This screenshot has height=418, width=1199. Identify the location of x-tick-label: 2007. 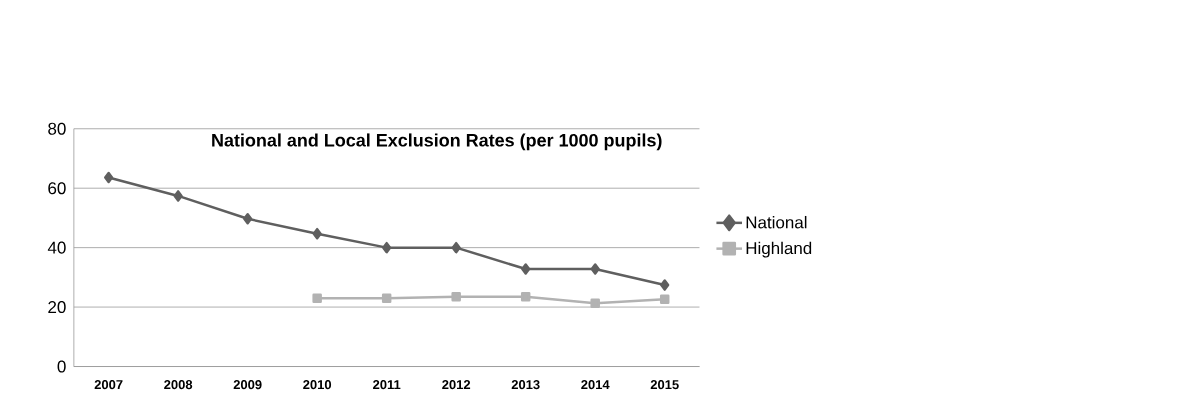
(108, 385).